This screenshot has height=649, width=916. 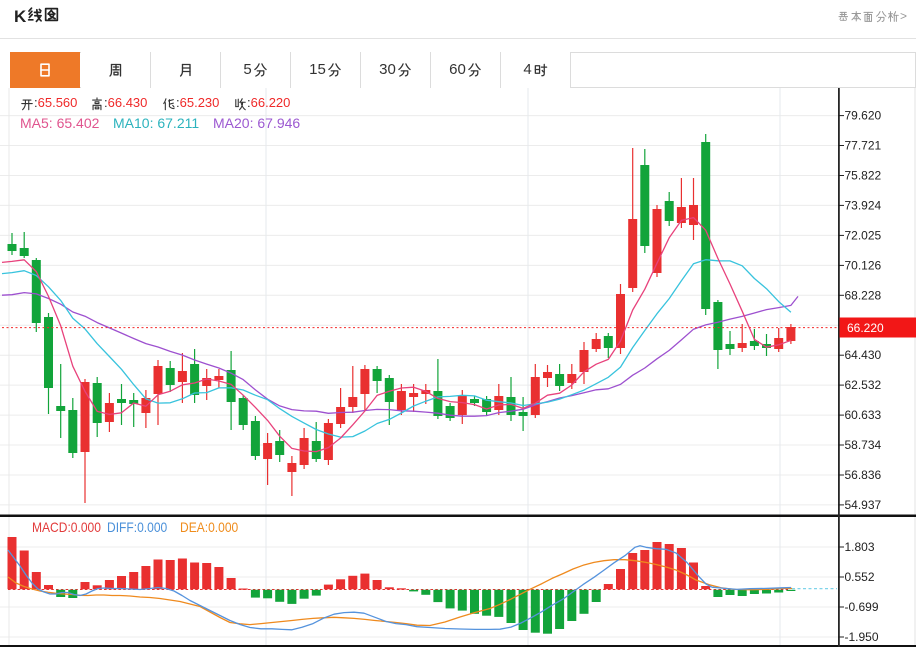 I want to click on svg-text: -1.950, so click(x=862, y=637).